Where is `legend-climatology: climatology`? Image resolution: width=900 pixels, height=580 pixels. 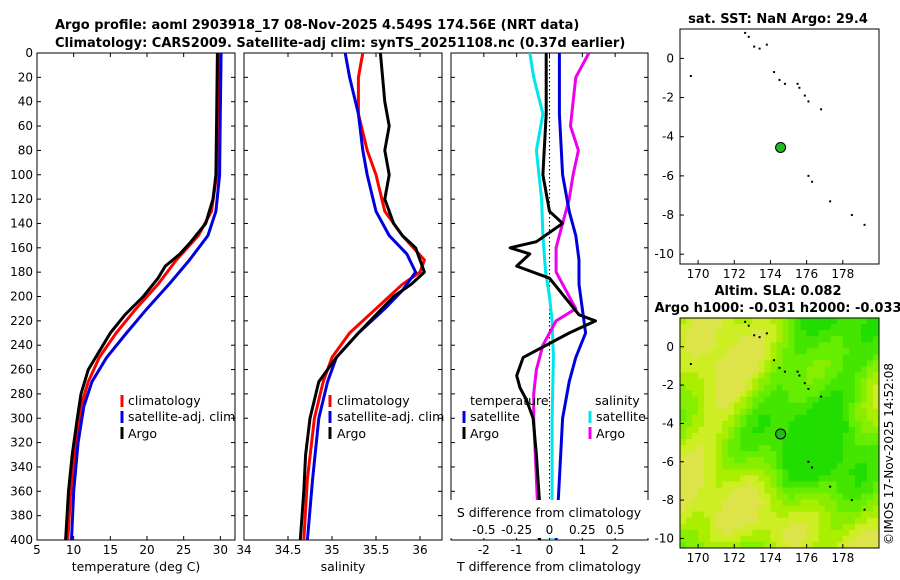 legend-climatology: climatology is located at coordinates (373, 400).